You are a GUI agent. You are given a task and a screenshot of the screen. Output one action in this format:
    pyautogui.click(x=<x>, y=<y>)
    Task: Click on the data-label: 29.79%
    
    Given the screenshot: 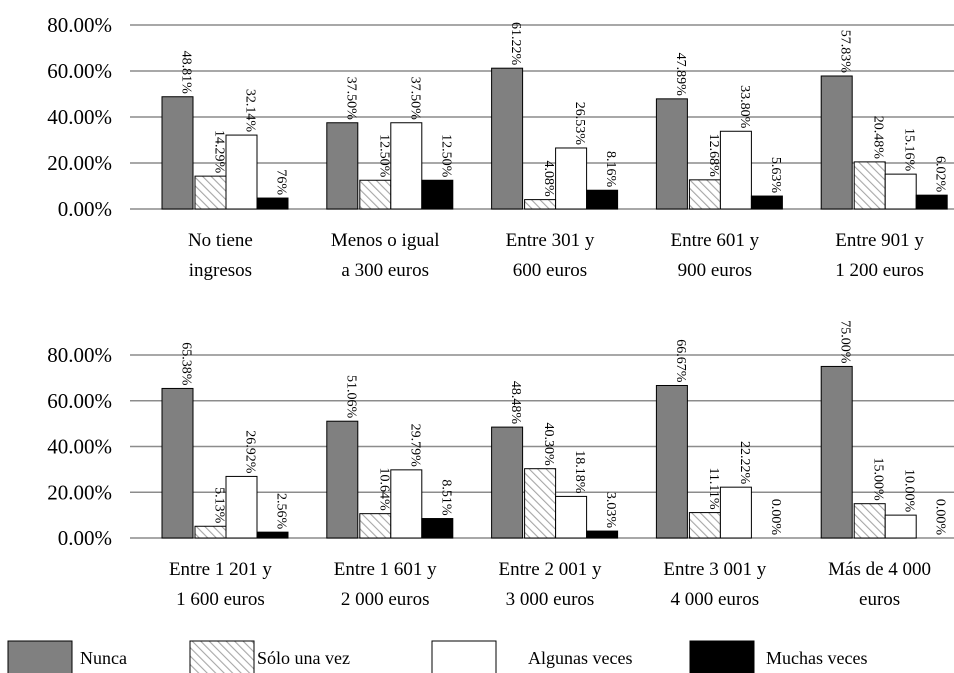 What is the action you would take?
    pyautogui.click(x=414, y=446)
    